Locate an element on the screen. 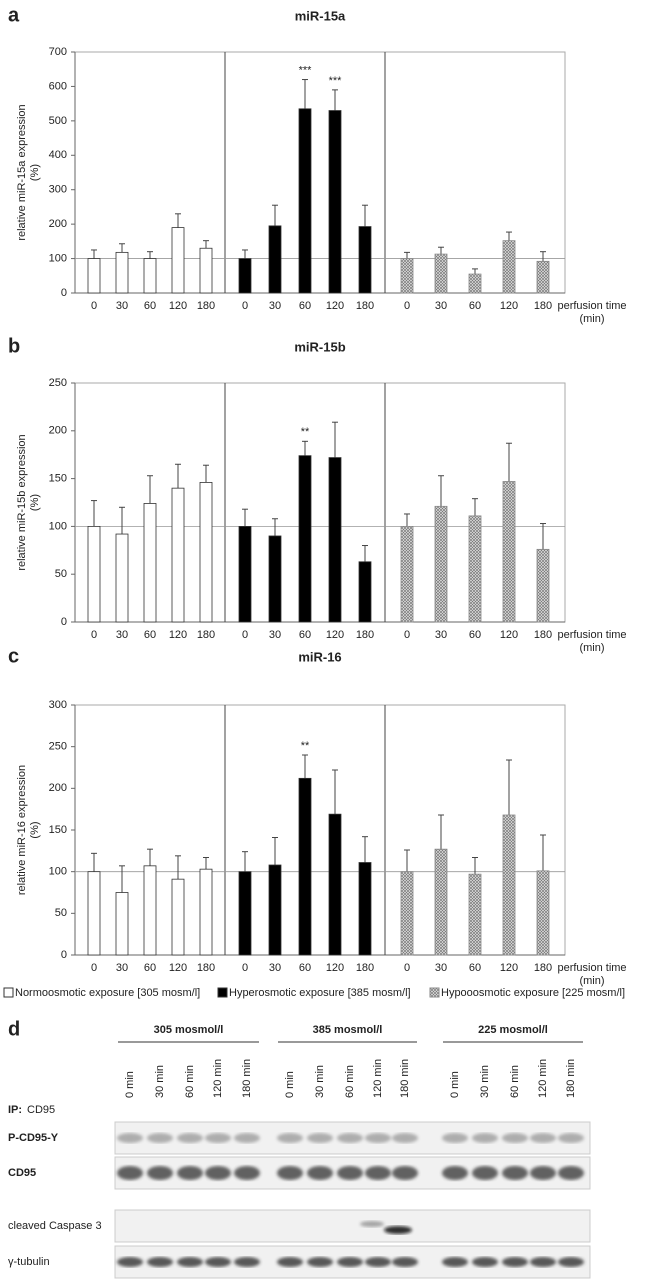  legend-swatch is located at coordinates (434, 992).